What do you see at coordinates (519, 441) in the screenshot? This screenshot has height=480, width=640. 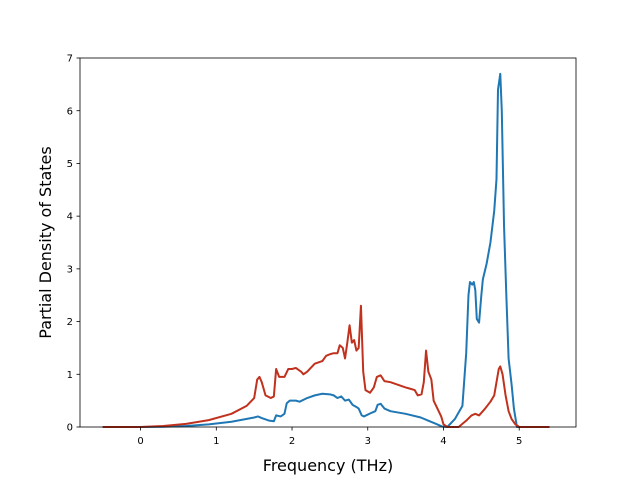 I see `x-tick-label: 5` at bounding box center [519, 441].